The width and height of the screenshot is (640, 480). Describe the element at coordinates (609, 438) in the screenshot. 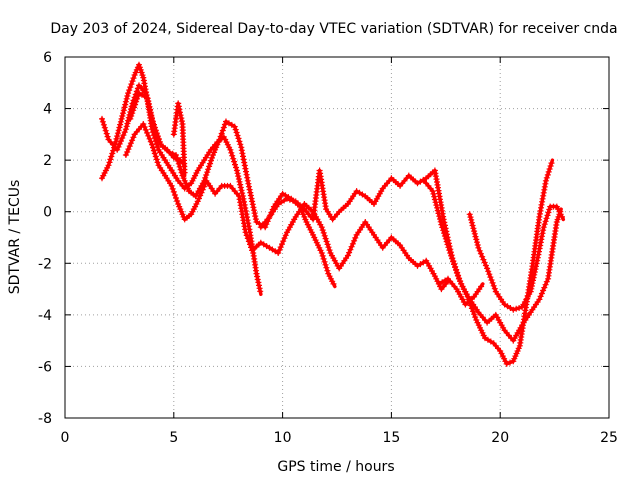

I see `x-tick-label: 25` at that location.